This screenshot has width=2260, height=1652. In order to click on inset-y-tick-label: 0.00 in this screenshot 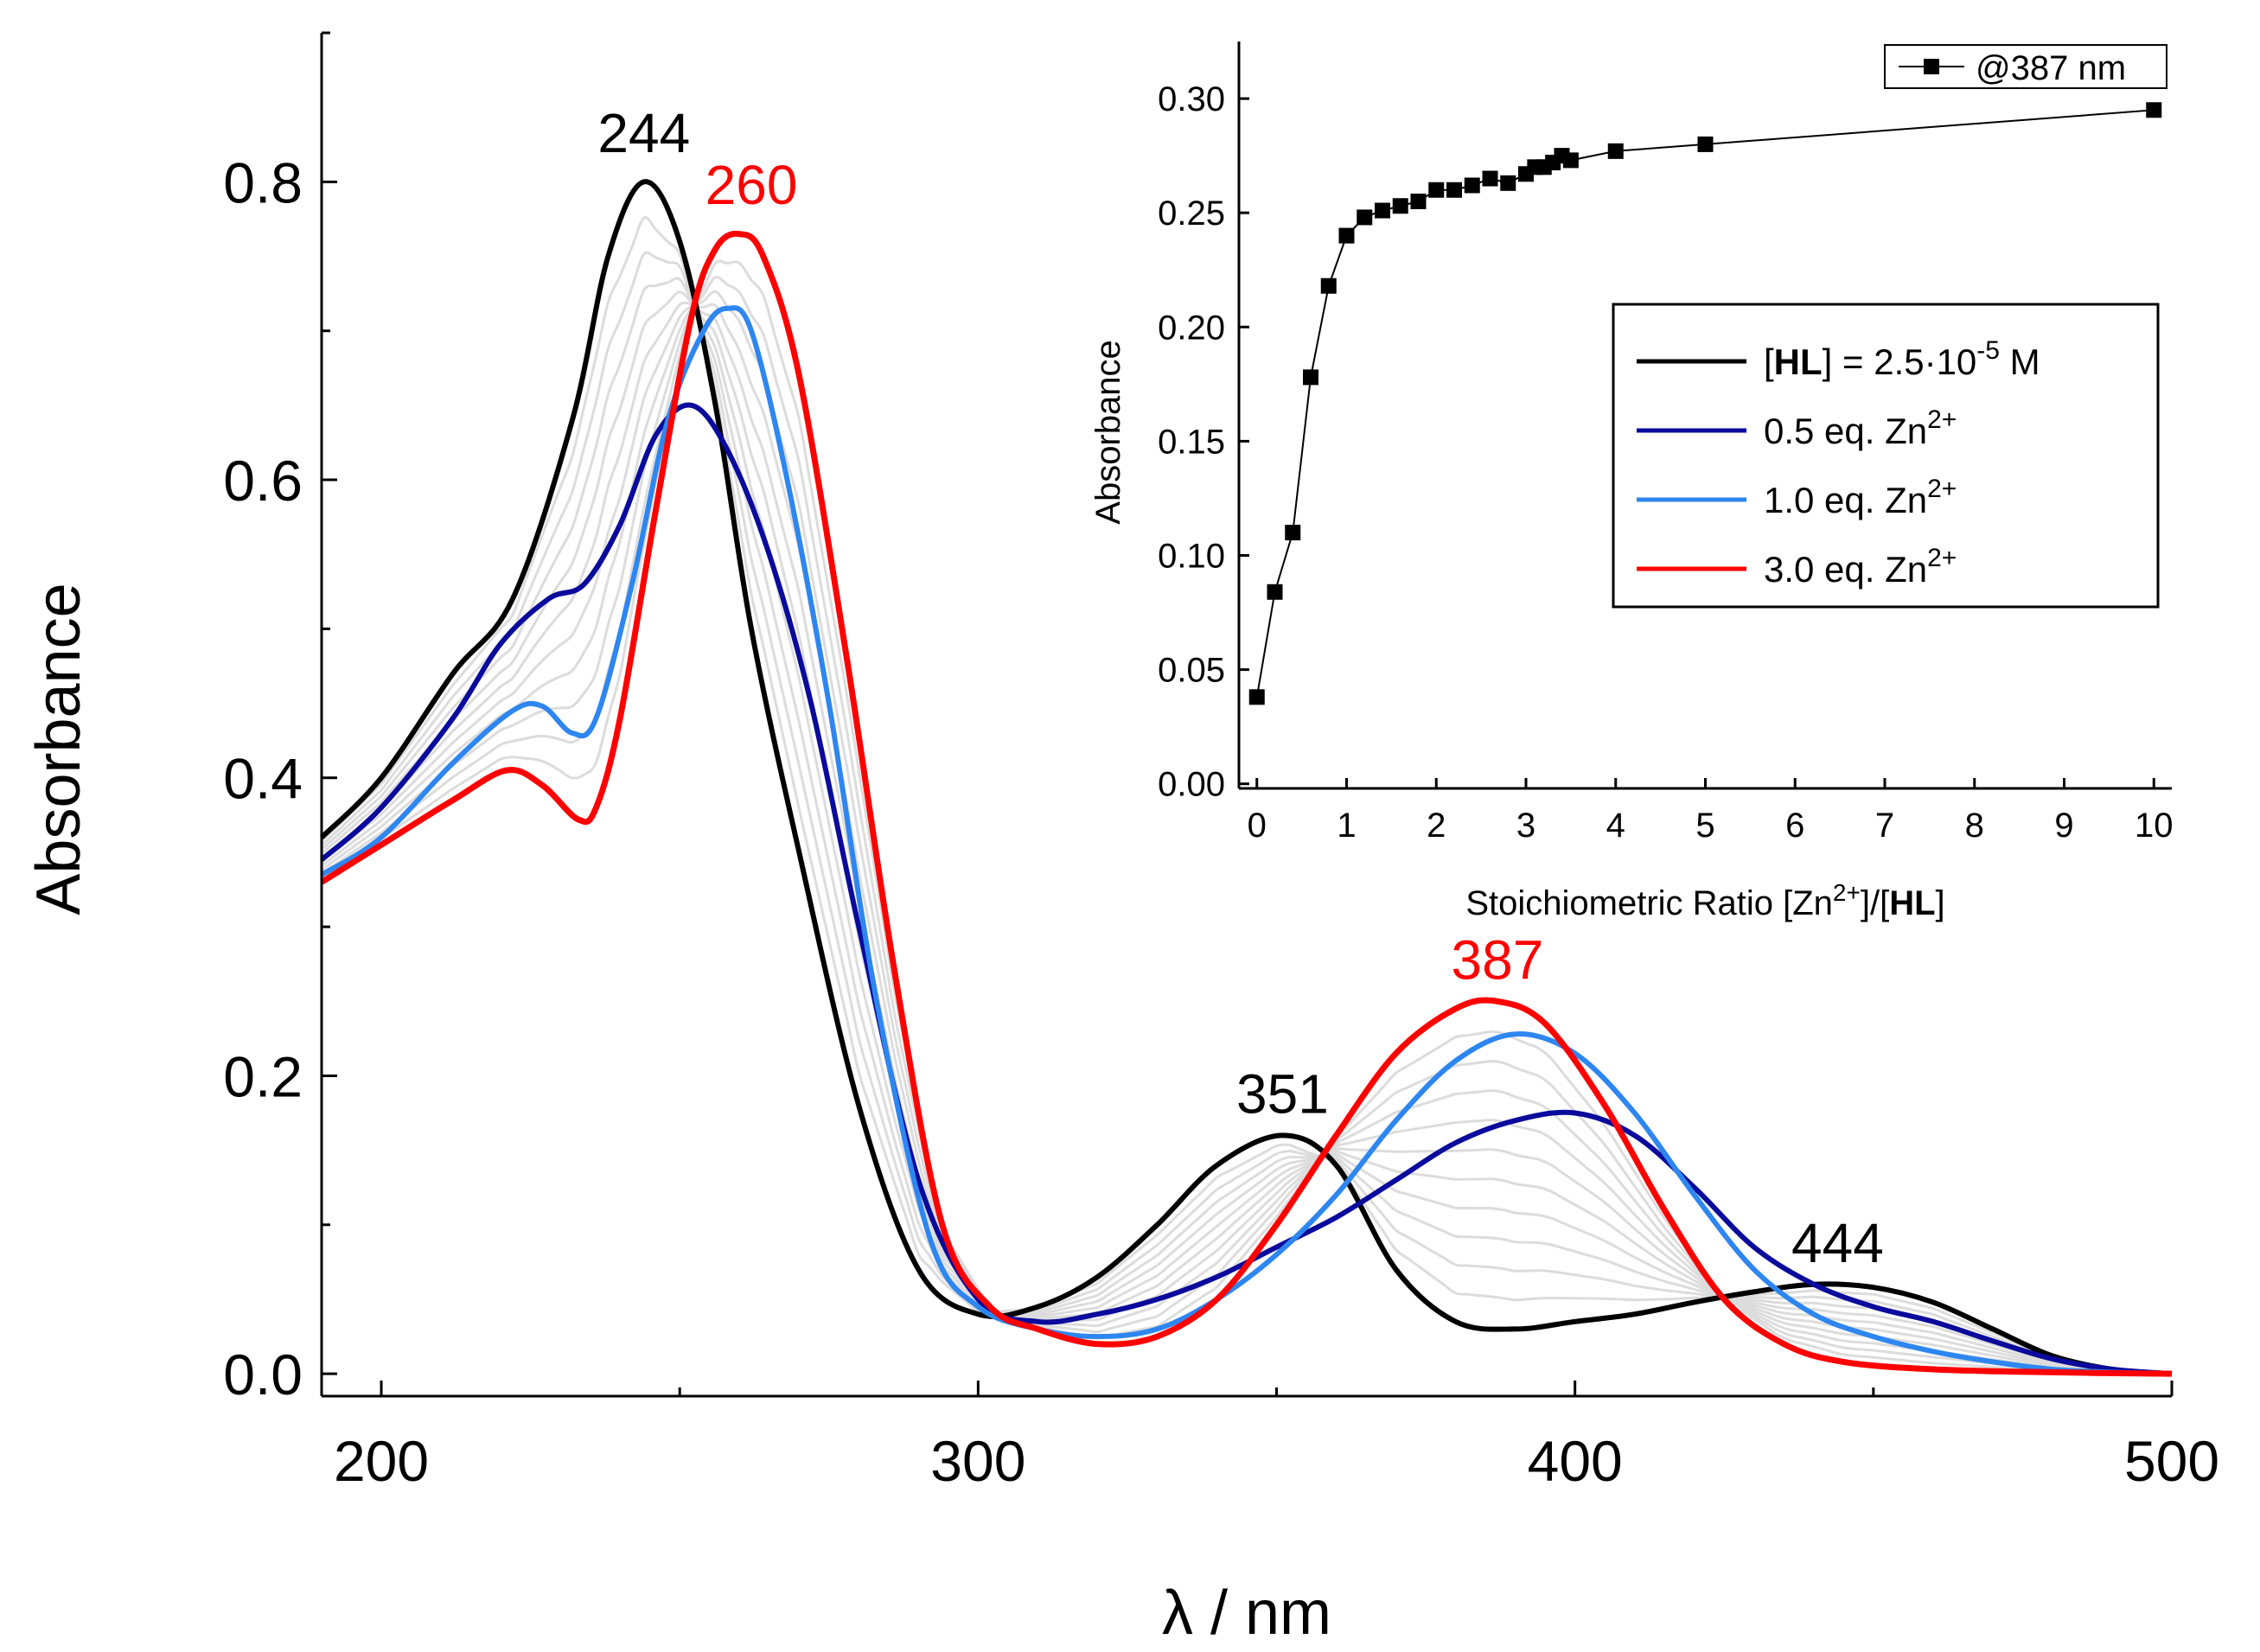, I will do `click(1192, 785)`.